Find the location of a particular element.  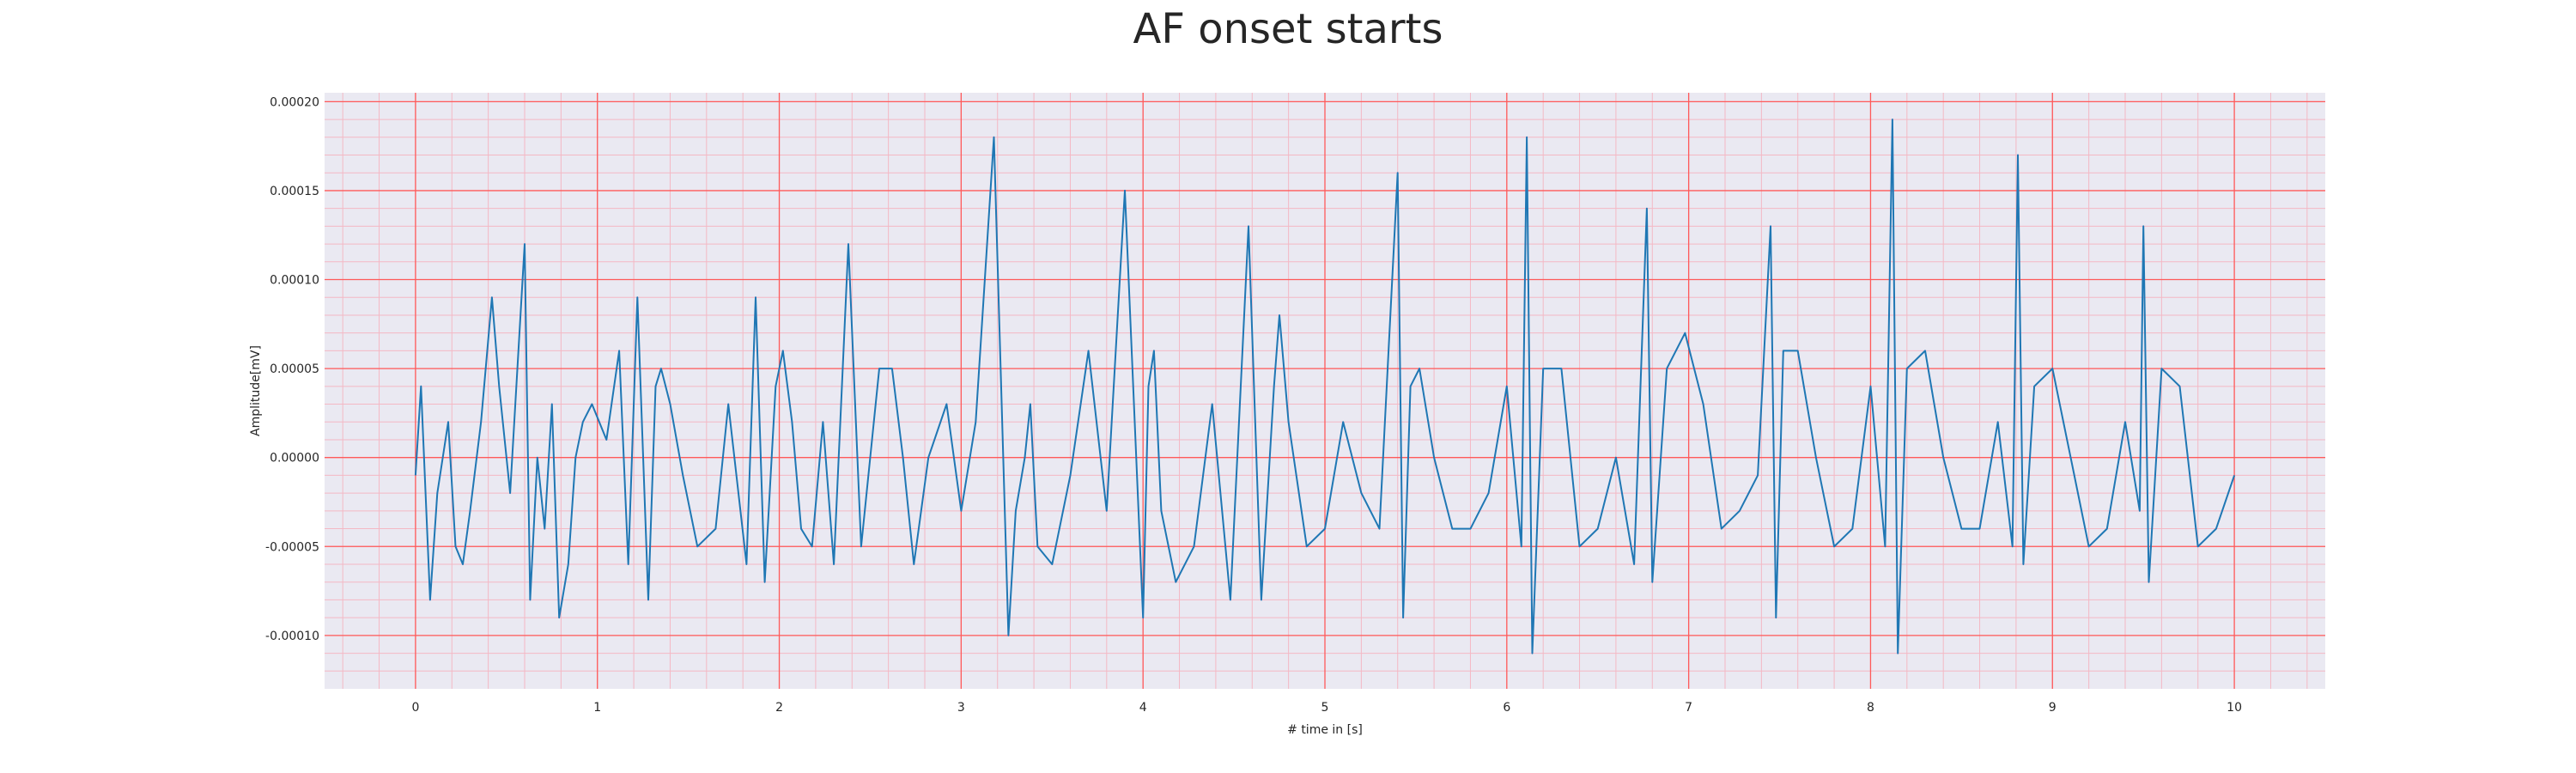

x-tick-label: 6 is located at coordinates (1506, 708).